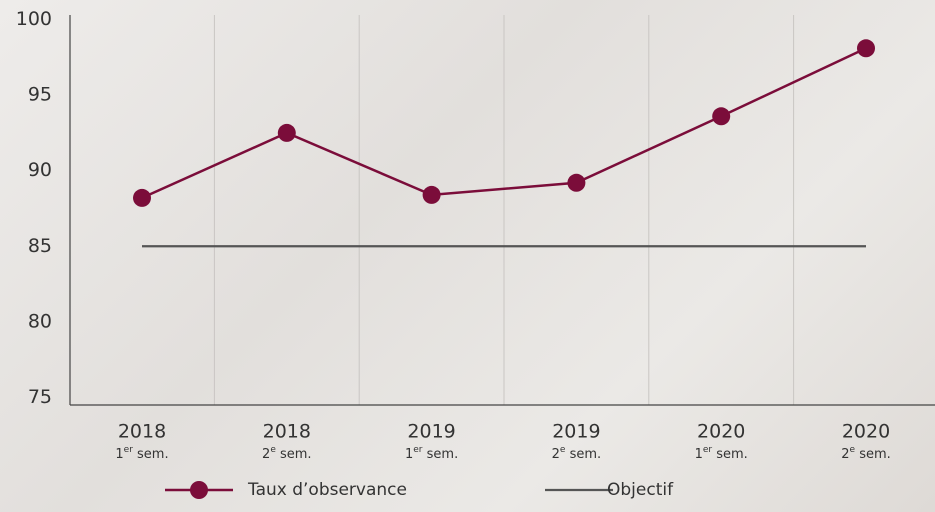 This screenshot has height=512, width=935. What do you see at coordinates (40, 95) in the screenshot?
I see `y-tick-label: 95` at bounding box center [40, 95].